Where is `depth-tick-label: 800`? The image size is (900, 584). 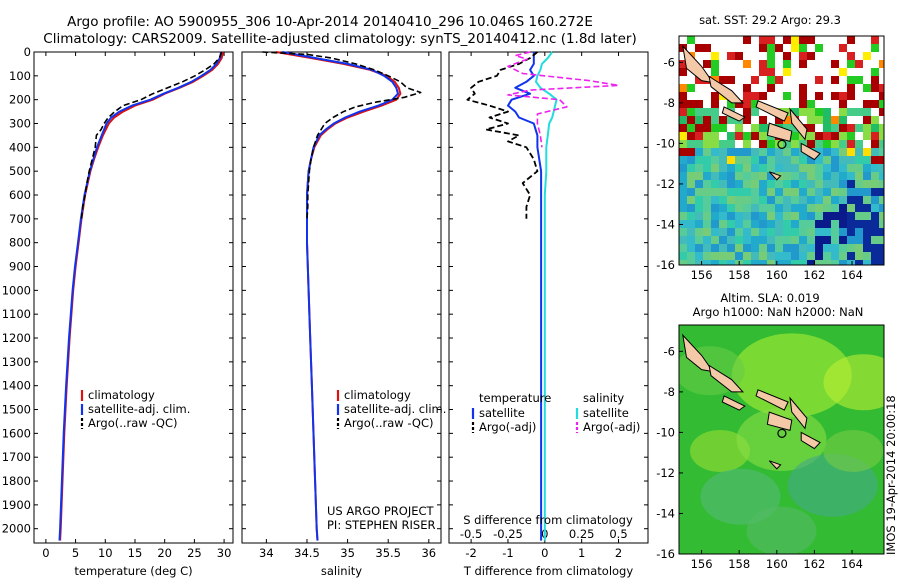
depth-tick-label: 800 is located at coordinates (20, 243).